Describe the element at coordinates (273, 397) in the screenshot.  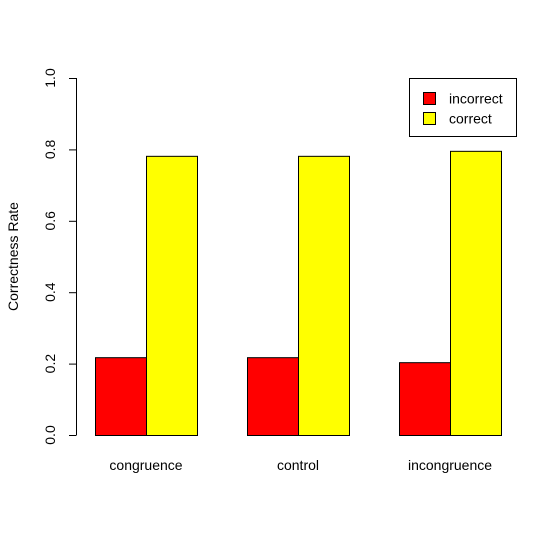
I see `bar-incorrect-control` at that location.